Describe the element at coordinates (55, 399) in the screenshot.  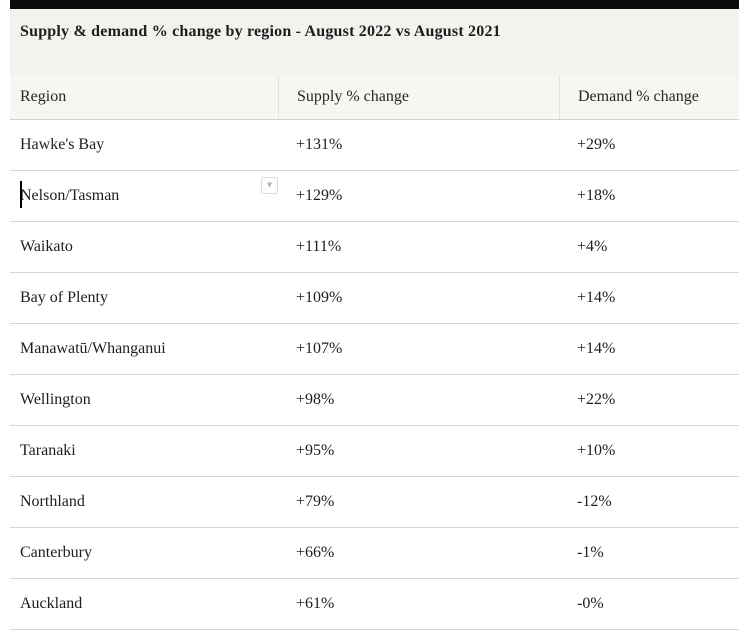
I see `region-label: Wellington` at that location.